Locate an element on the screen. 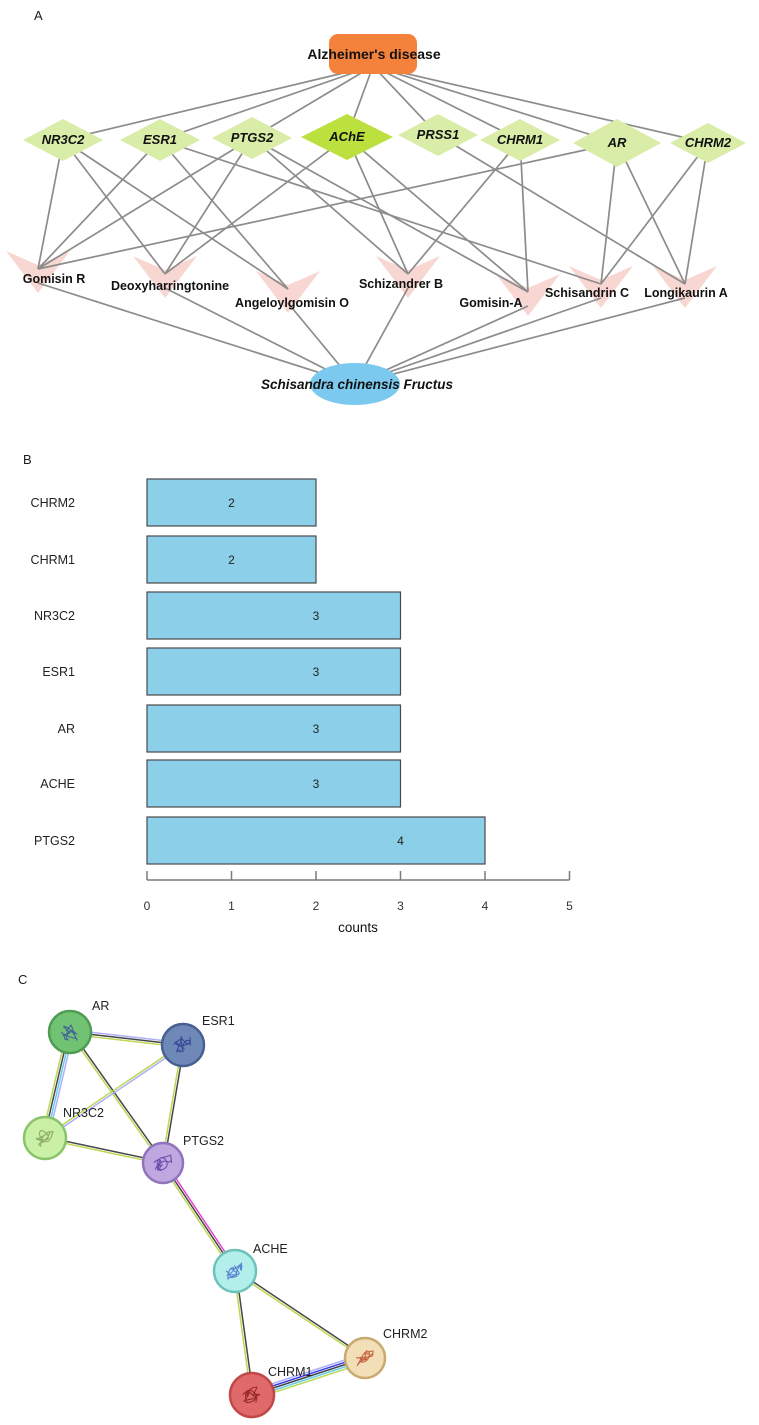  x-axis-title: counts is located at coordinates (358, 927).